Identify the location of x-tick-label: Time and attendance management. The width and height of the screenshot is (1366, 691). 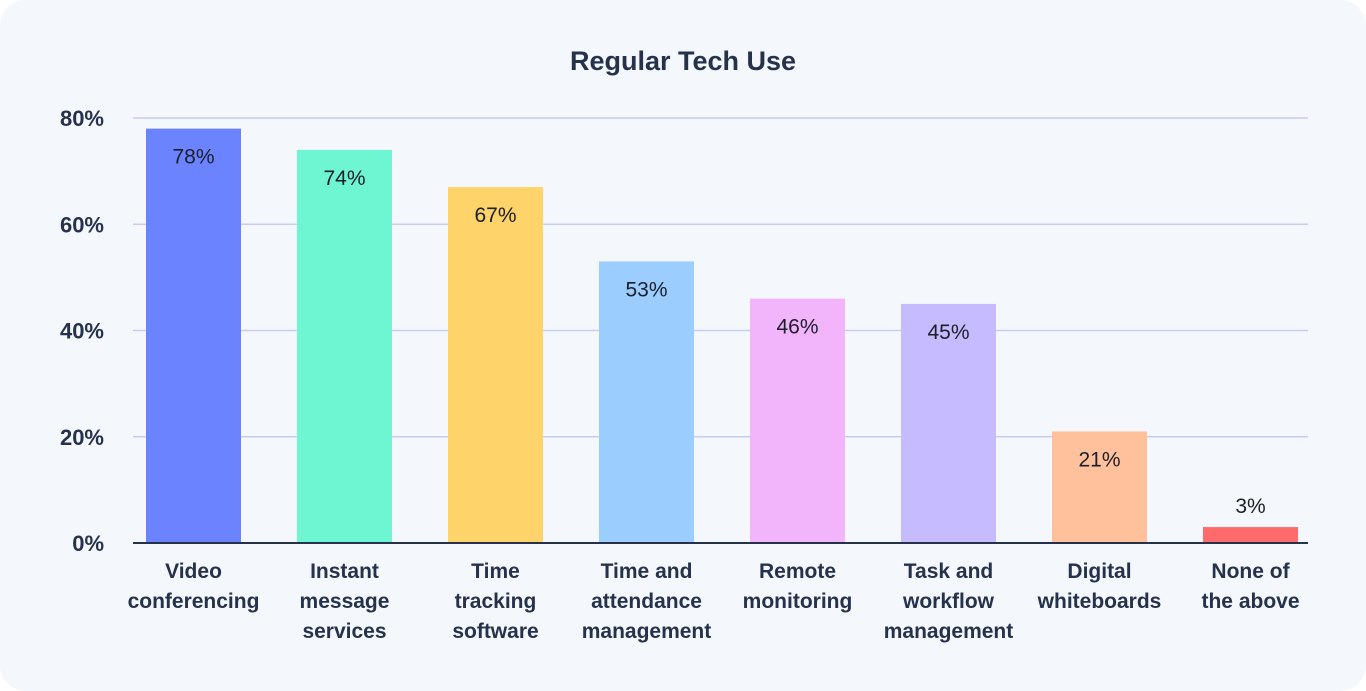
(647, 601).